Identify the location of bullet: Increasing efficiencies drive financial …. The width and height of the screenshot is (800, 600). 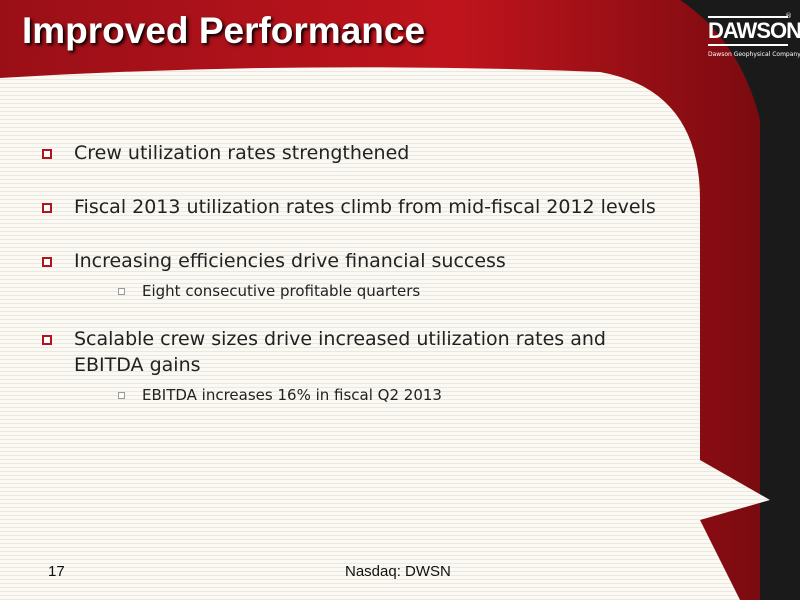
(350, 275).